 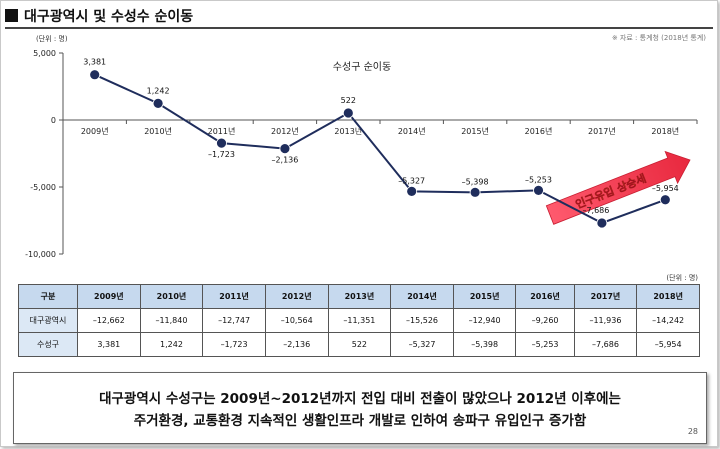 I want to click on data-label: 522, so click(x=348, y=100).